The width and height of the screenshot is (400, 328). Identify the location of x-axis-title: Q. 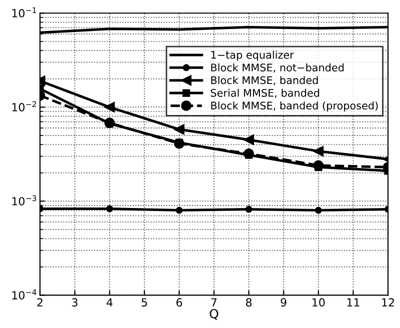
(214, 314).